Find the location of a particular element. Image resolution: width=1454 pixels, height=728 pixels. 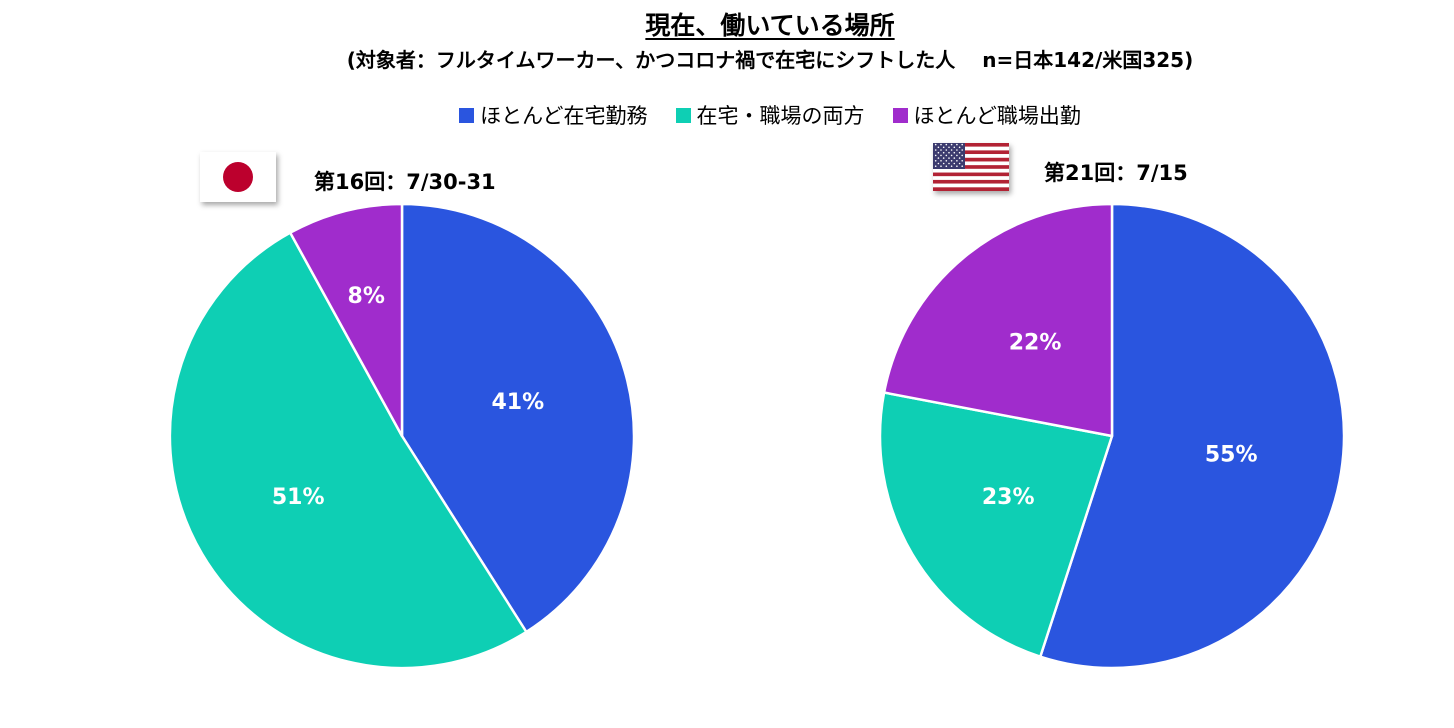

pie-slice-usa-office is located at coordinates (998, 320).